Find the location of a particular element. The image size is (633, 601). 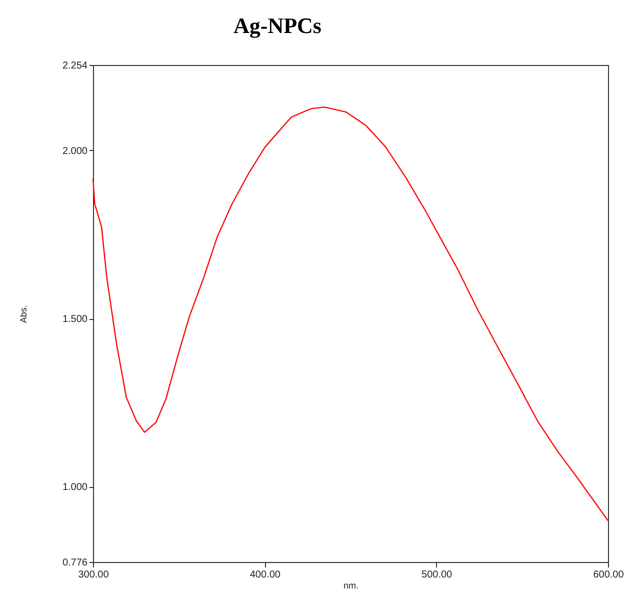

x-tick-label: 500.00 is located at coordinates (437, 575).